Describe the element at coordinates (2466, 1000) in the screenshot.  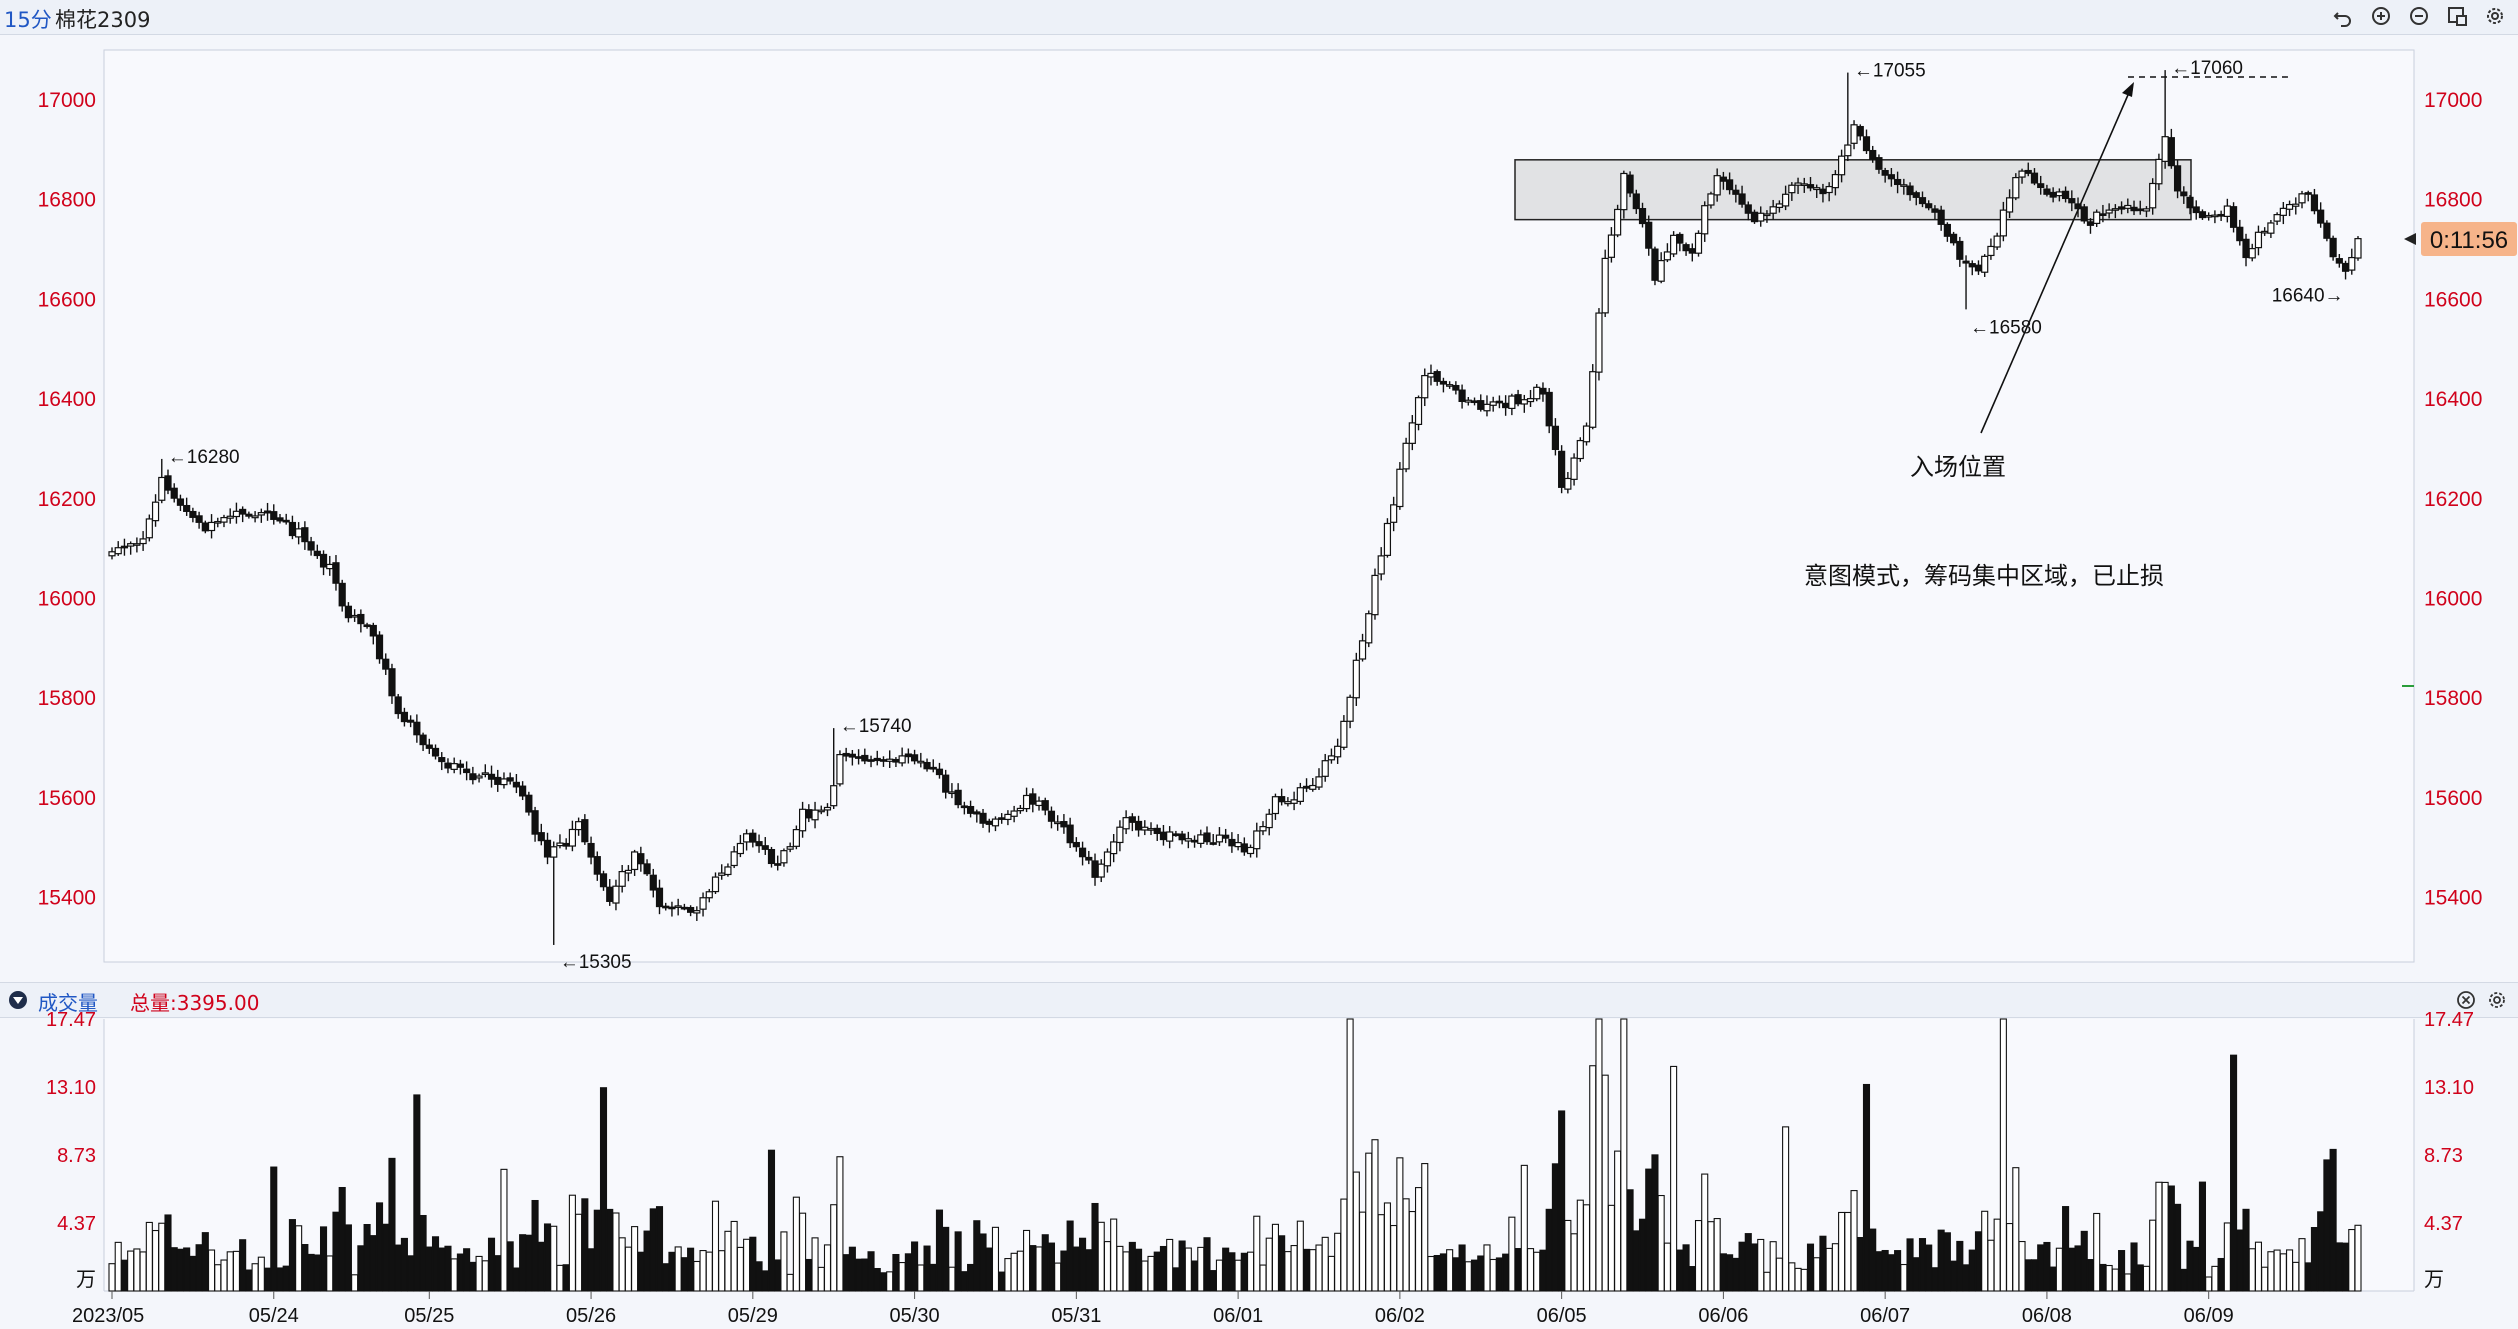
I see `close-icon` at that location.